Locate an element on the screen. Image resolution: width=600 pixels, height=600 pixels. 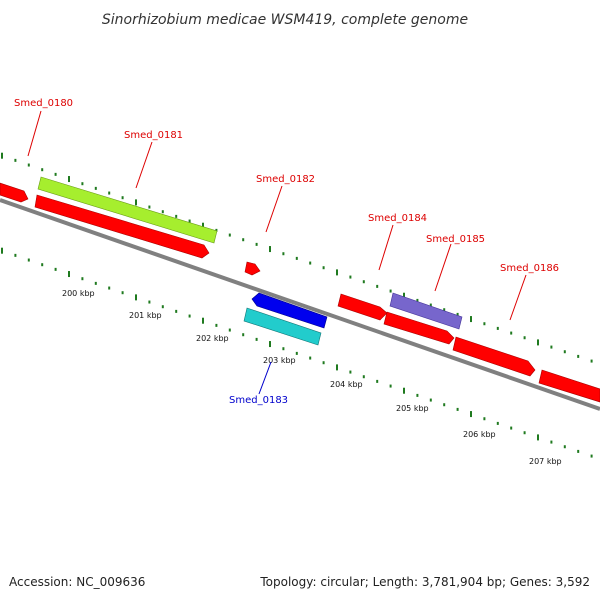
accession-text: Accession: NC_009636 is located at coordinates (77, 582).